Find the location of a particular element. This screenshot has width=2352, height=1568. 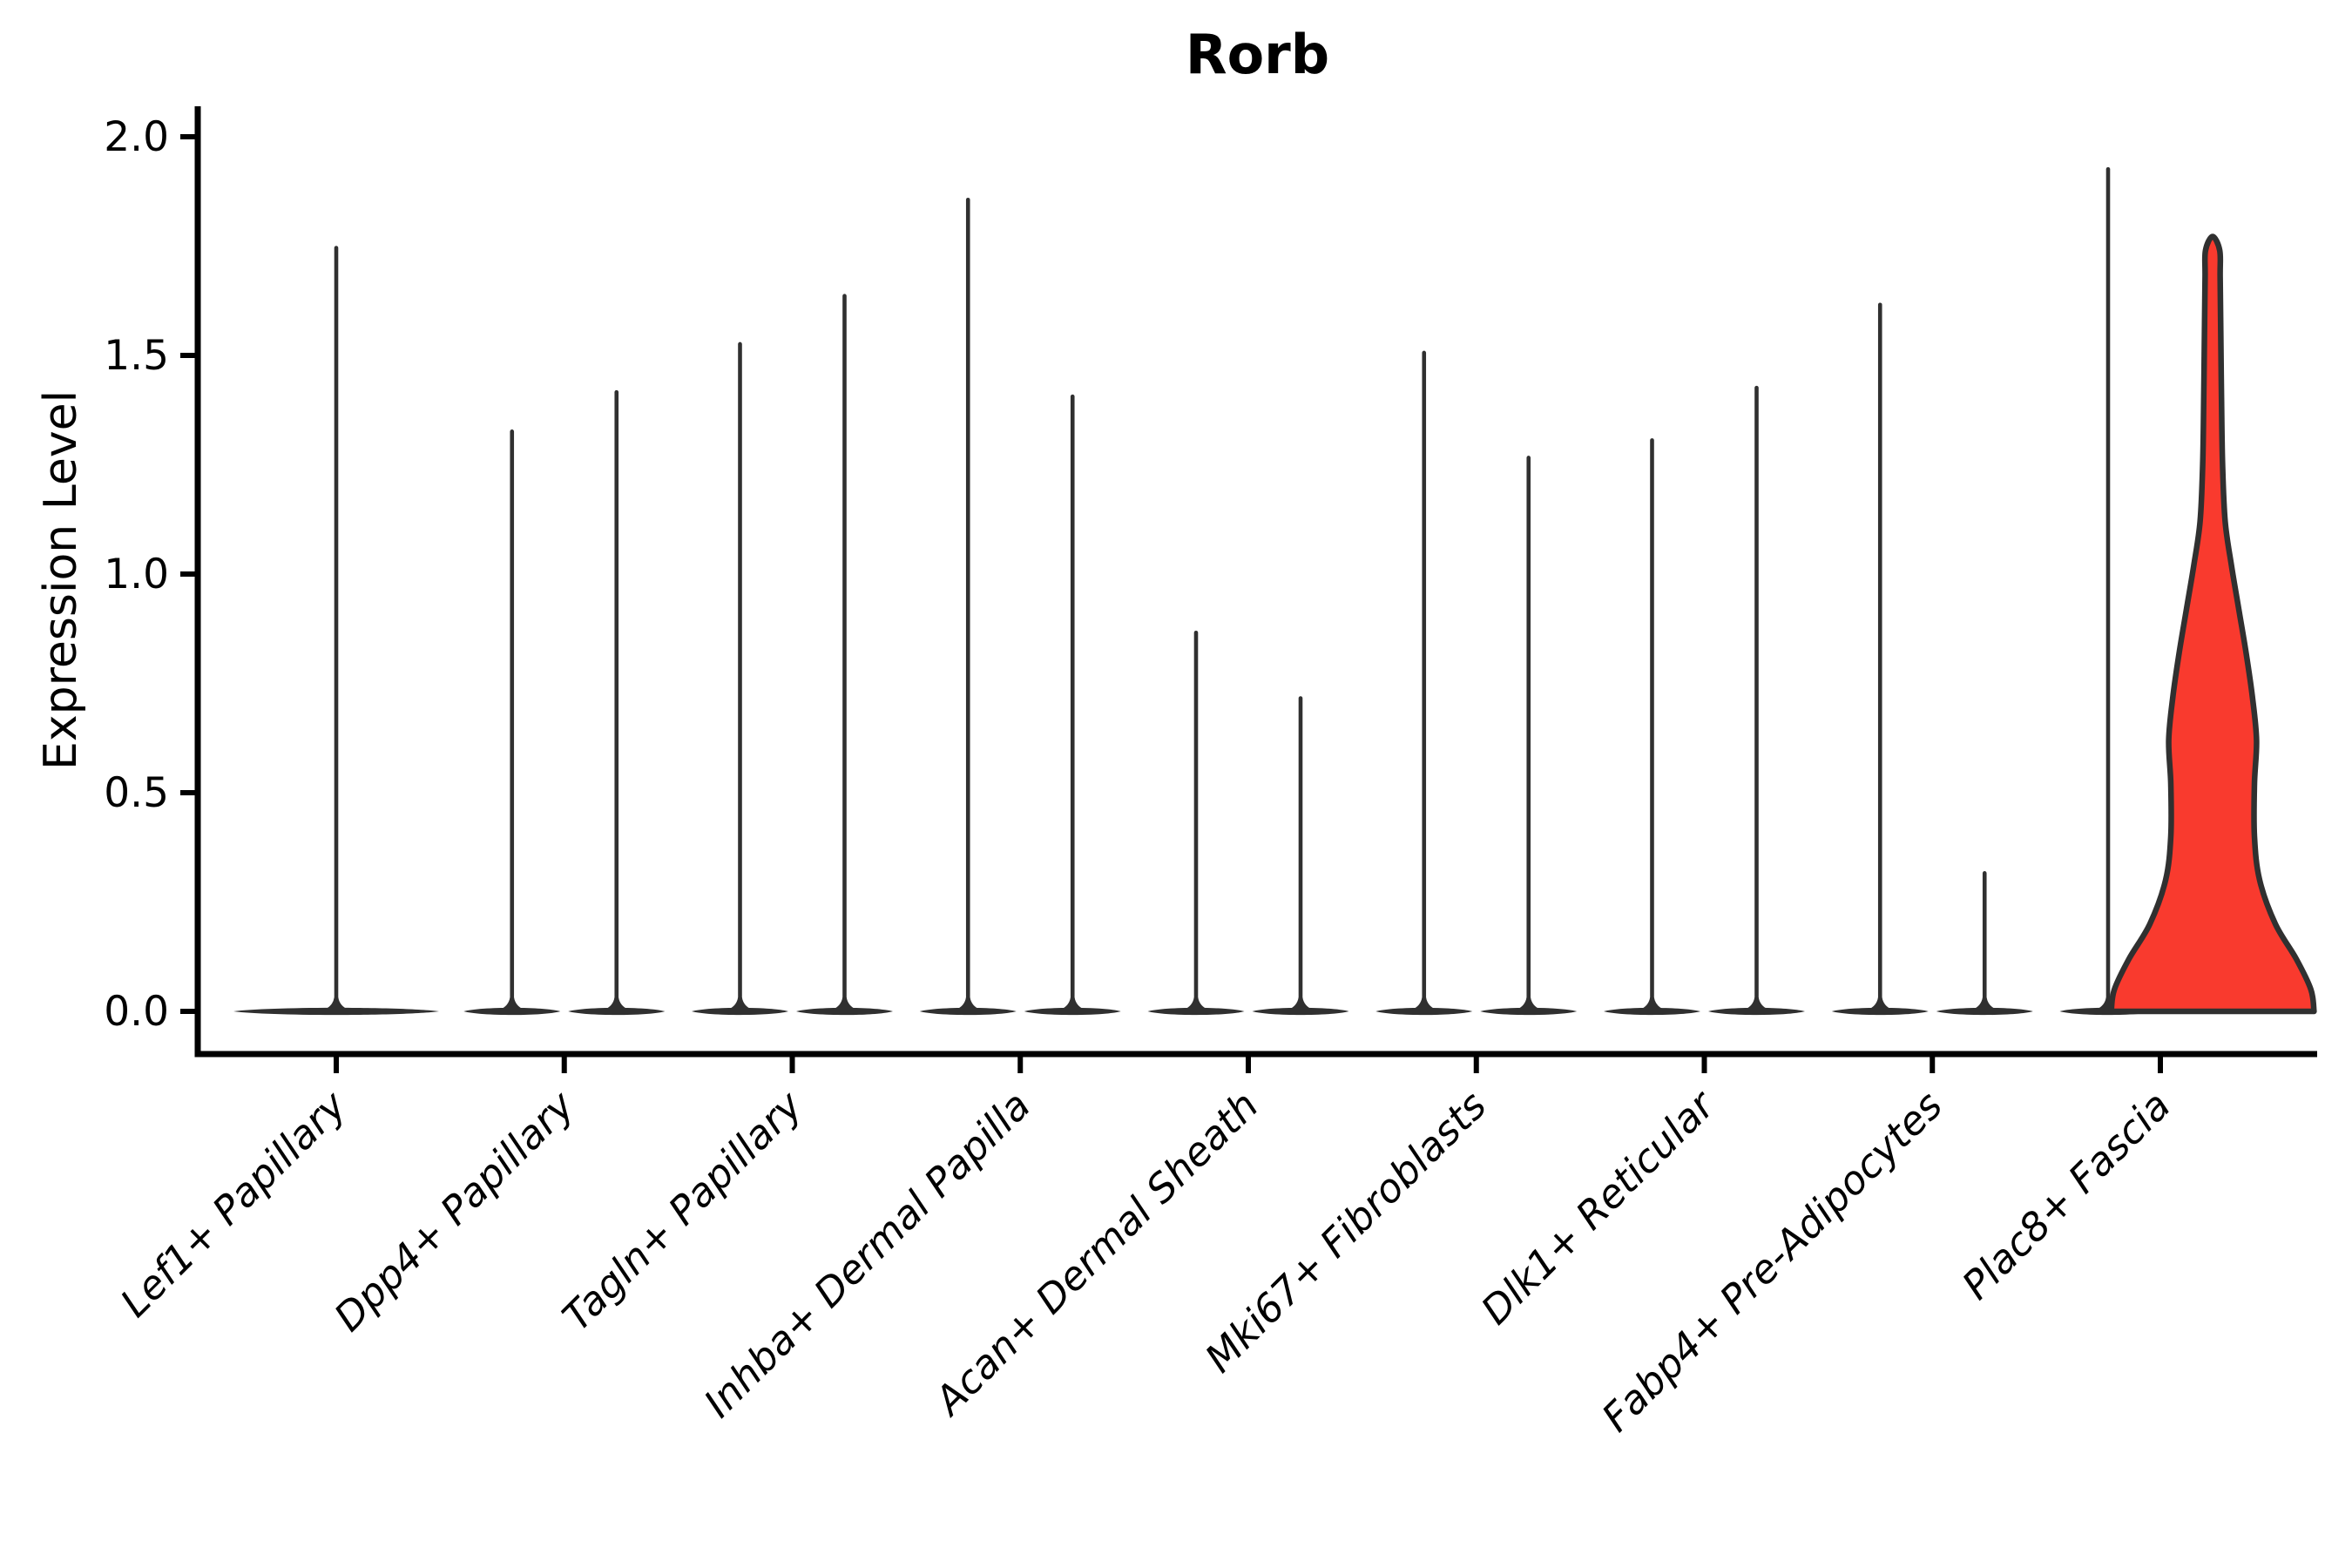

y-tick-label: 0.0 is located at coordinates (136, 1012).